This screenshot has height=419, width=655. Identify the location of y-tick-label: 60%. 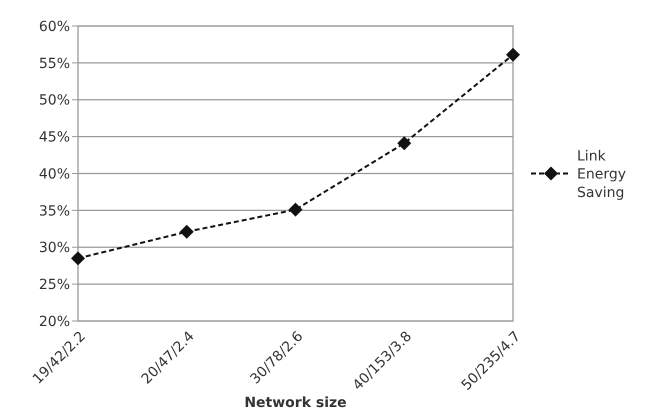
(54, 26).